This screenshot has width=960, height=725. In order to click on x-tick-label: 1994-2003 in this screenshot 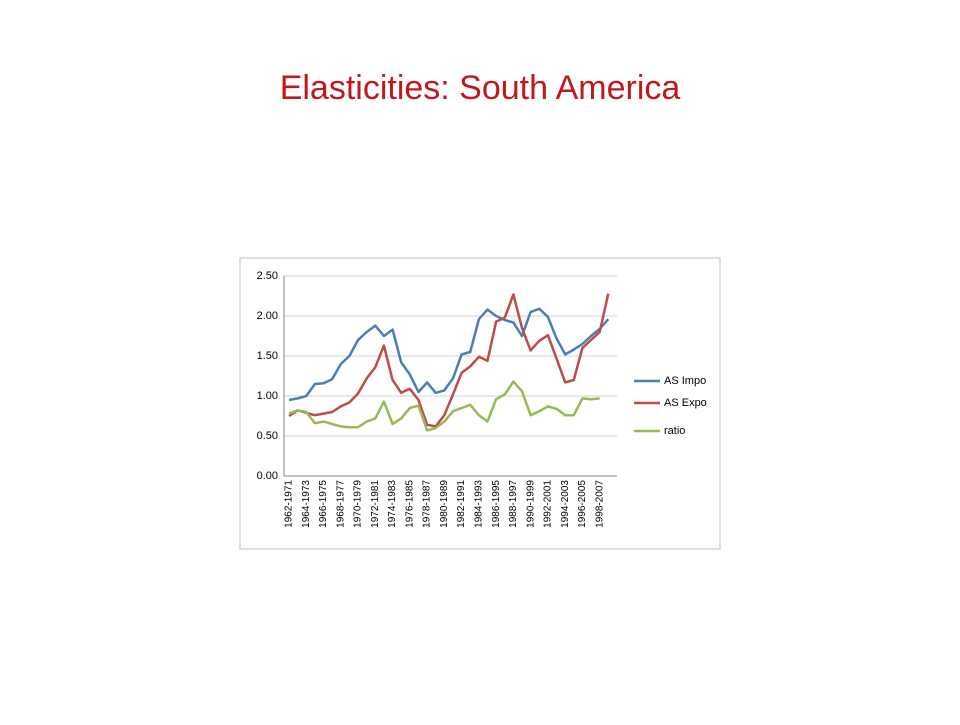, I will do `click(565, 504)`.